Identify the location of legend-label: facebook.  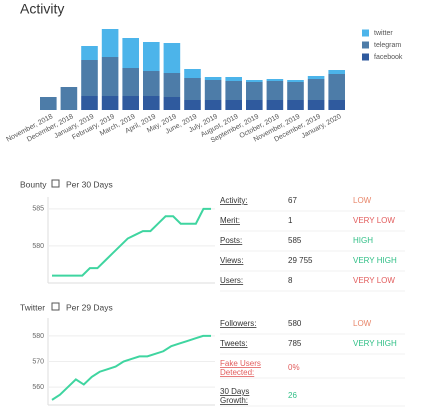
(388, 57).